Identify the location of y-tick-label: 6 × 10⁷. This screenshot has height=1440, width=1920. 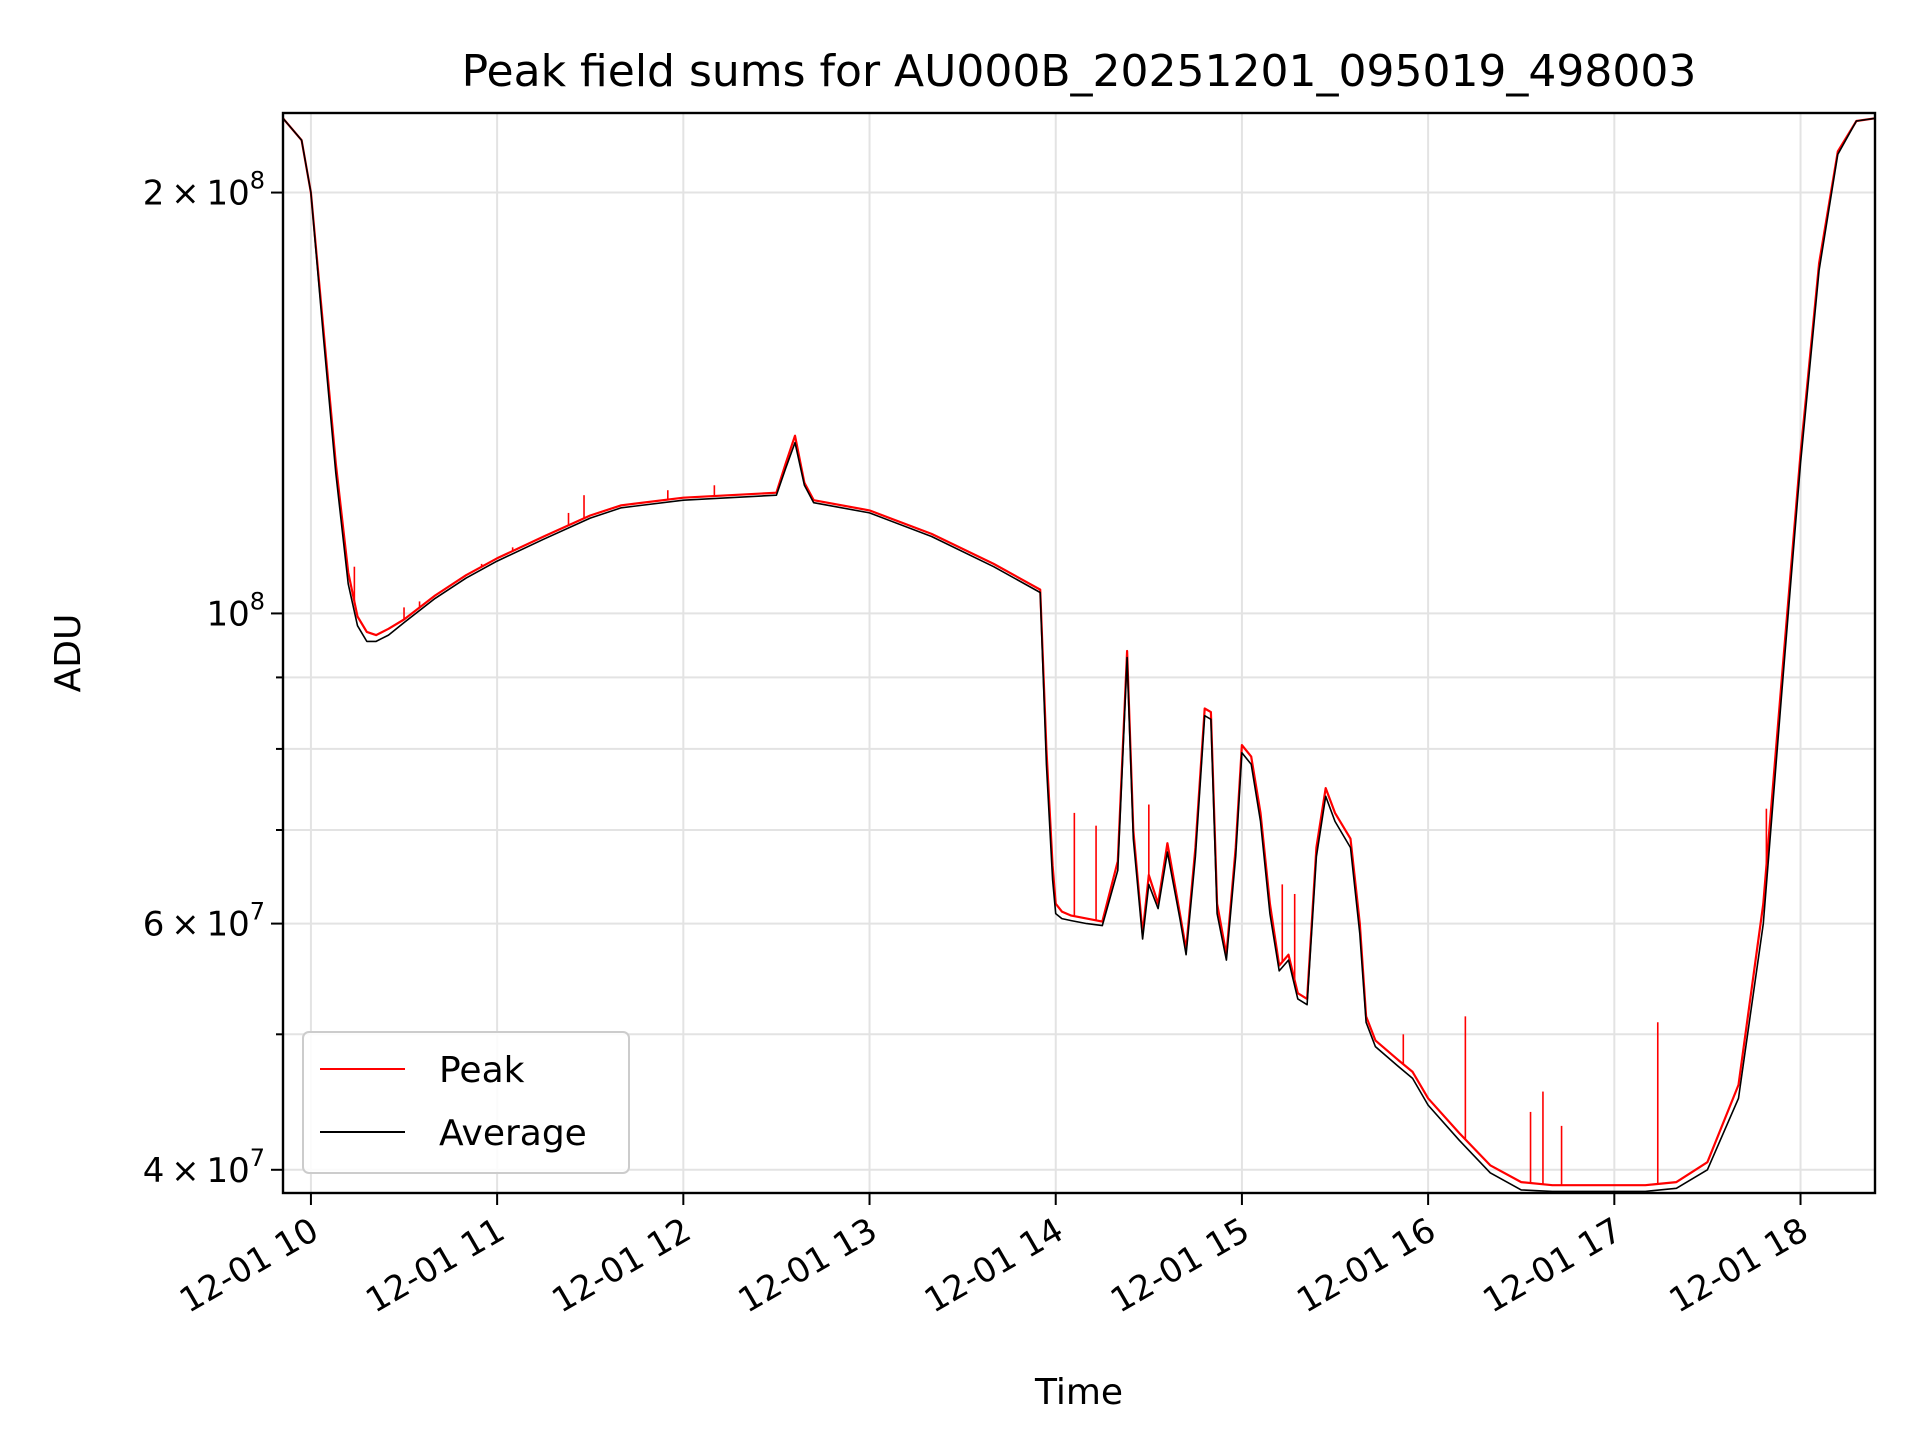
(204, 921).